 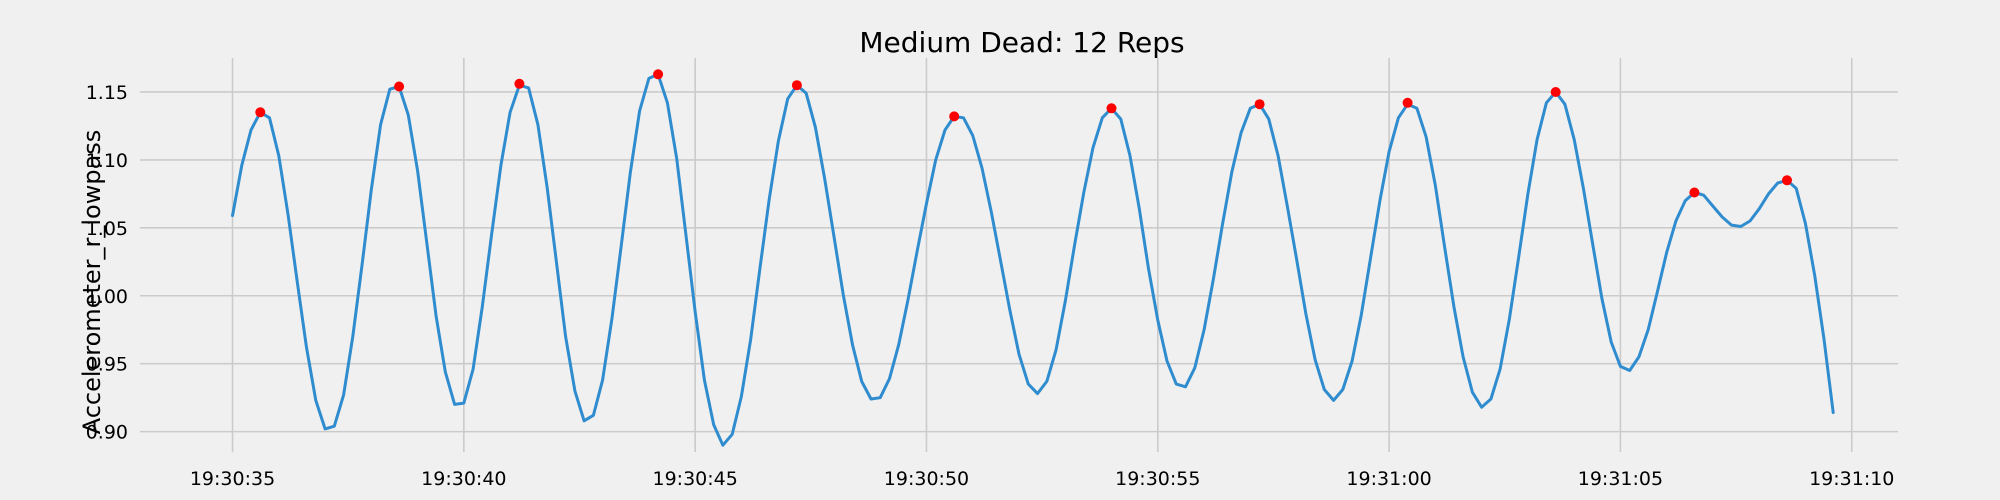 What do you see at coordinates (1620, 479) in the screenshot?
I see `x-tick-label: 19:31:05` at bounding box center [1620, 479].